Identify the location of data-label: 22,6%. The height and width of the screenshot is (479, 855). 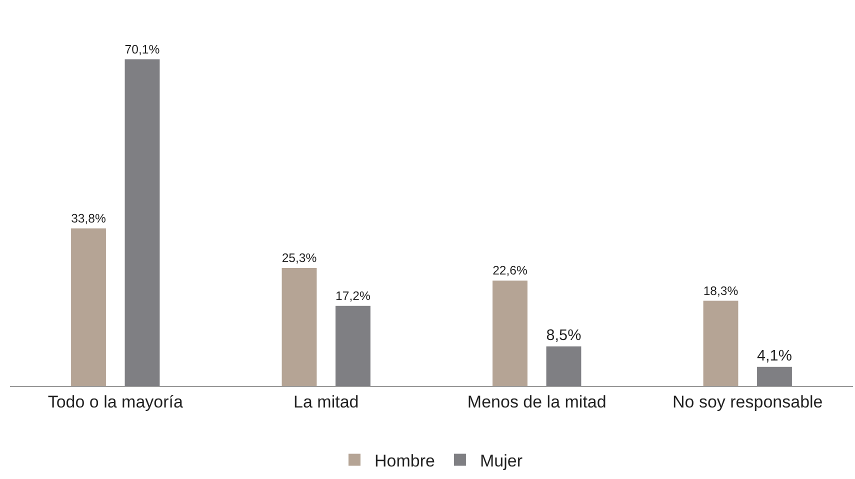
(510, 271).